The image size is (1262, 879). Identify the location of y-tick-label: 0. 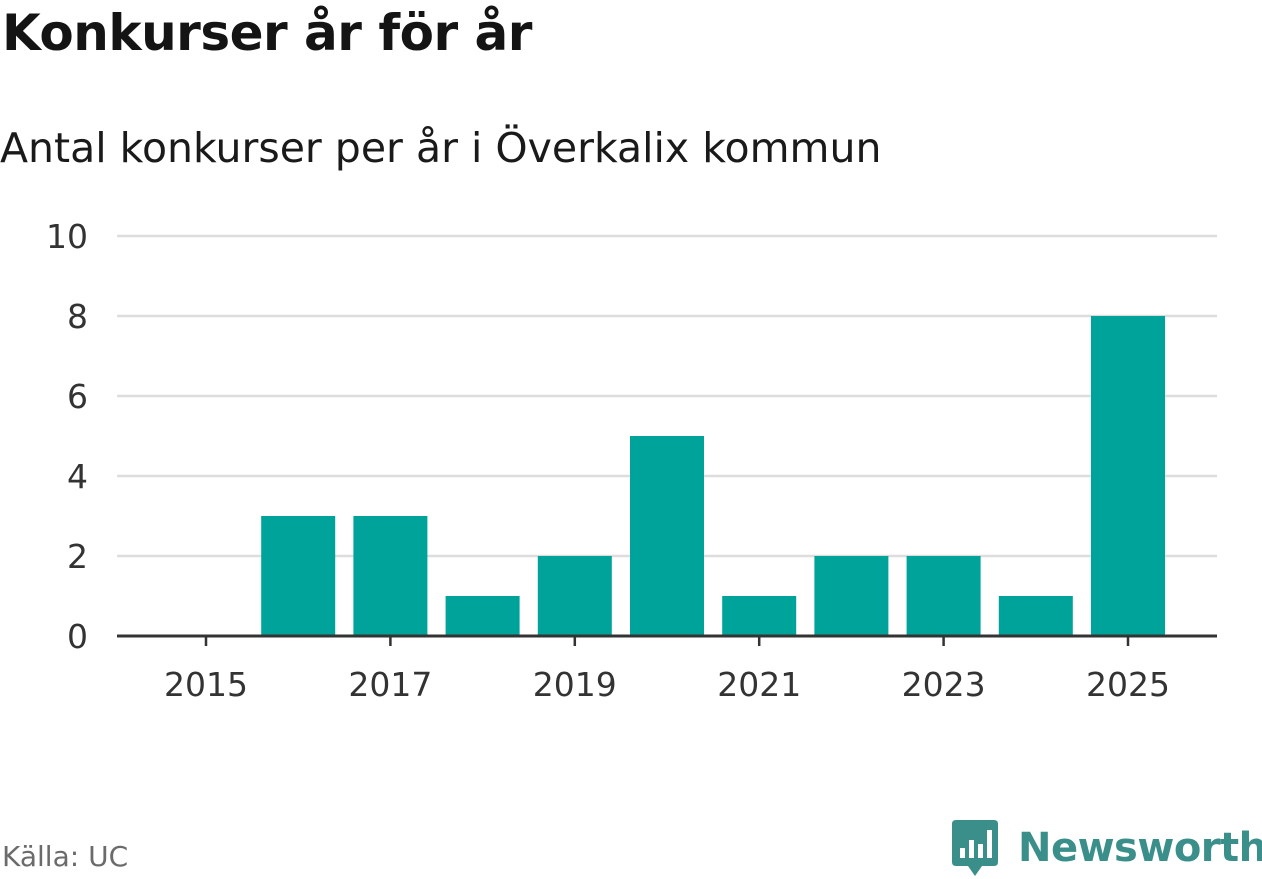
(77, 636).